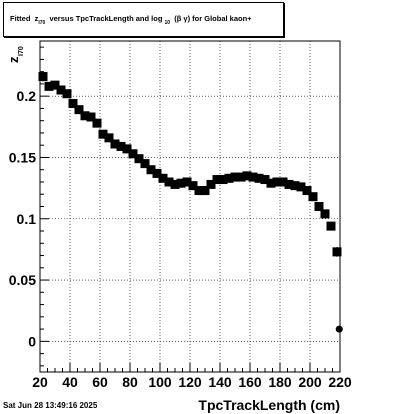  Describe the element at coordinates (190, 382) in the screenshot. I see `x-tick-label: 120` at that location.